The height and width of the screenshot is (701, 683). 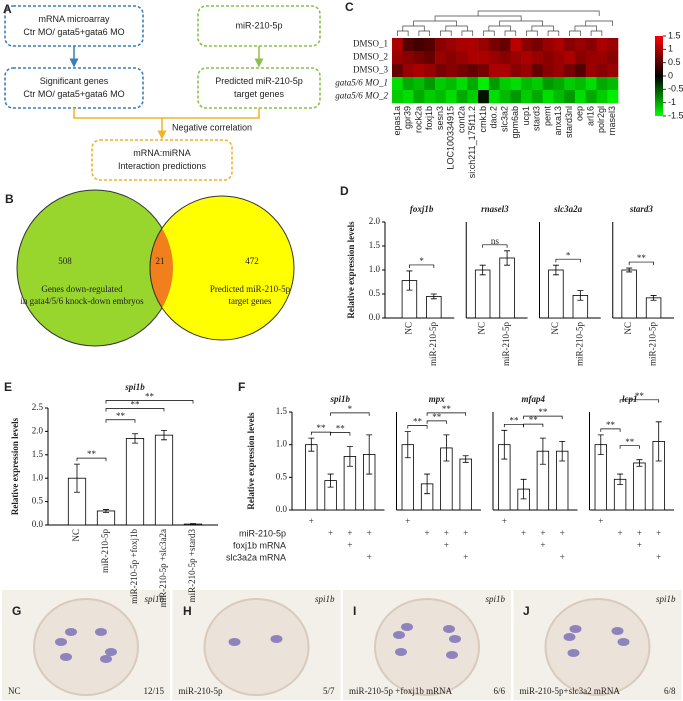 I want to click on flow-box-text: Interaction predictions, so click(x=162, y=166).